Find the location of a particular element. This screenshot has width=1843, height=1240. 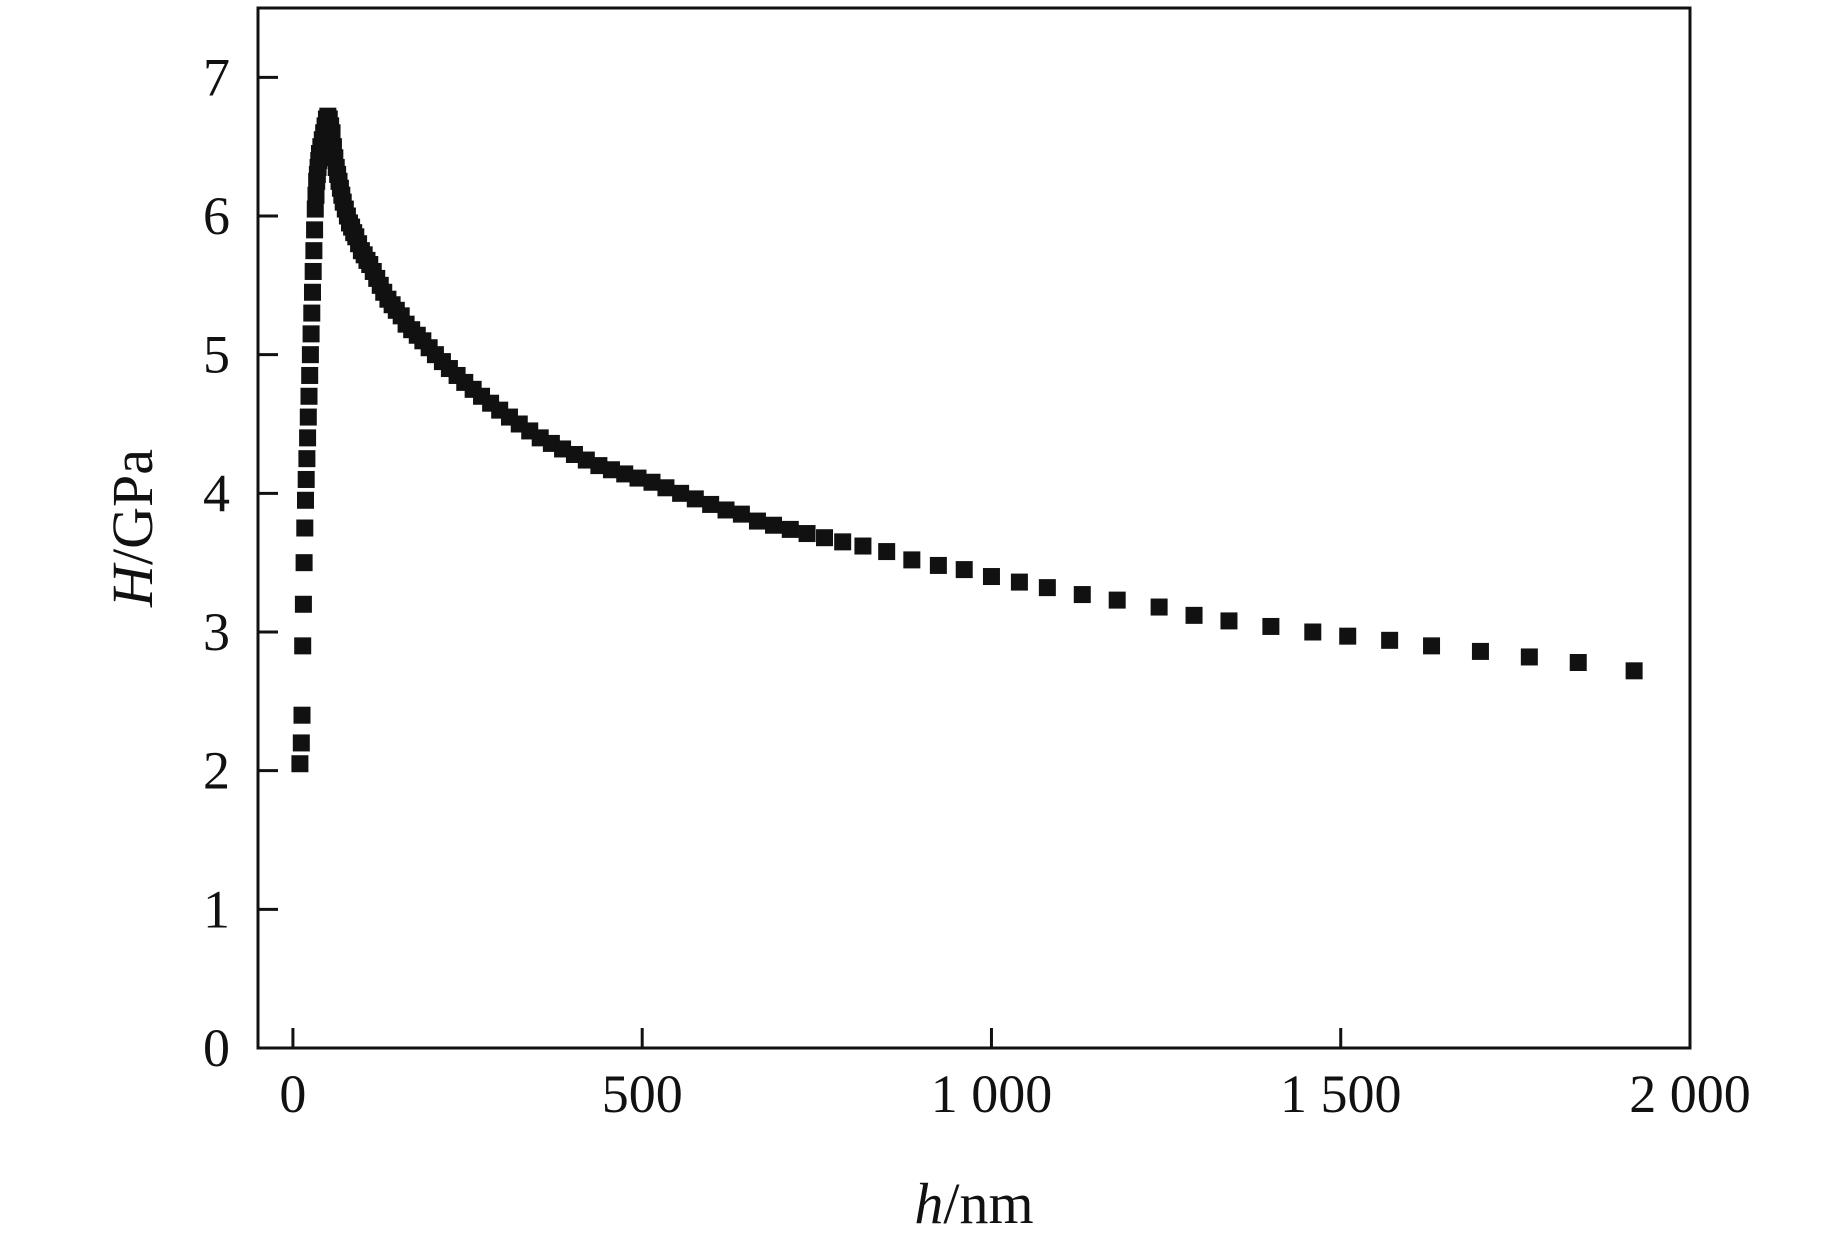

x-tick-label: 500 is located at coordinates (642, 1094).